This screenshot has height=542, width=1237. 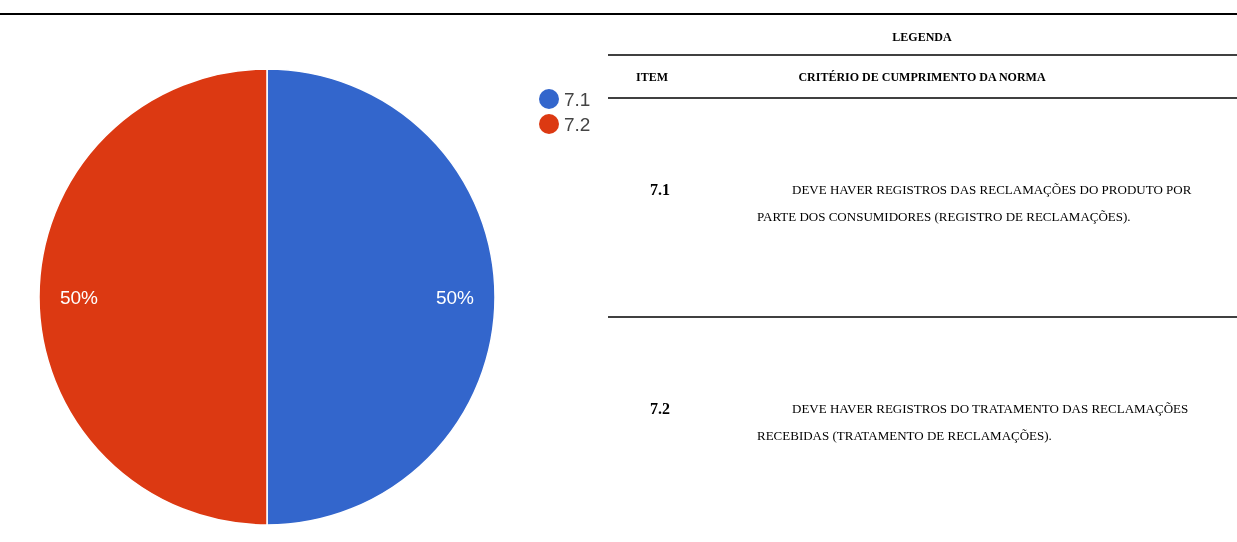 I want to click on text: DEVE HAVER REGISTROS DO TRATAMENTO DAS RECLAMAÇÕES RECEBIDAS (TRATAMENTO DE RECLAMAÇÕES)., so click(x=973, y=421).